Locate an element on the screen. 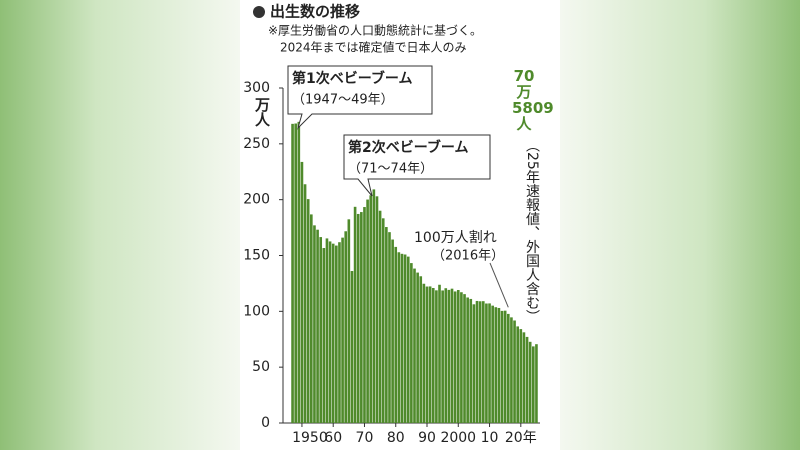 This screenshot has height=450, width=800. annotation-detail: （2016年） is located at coordinates (468, 256).